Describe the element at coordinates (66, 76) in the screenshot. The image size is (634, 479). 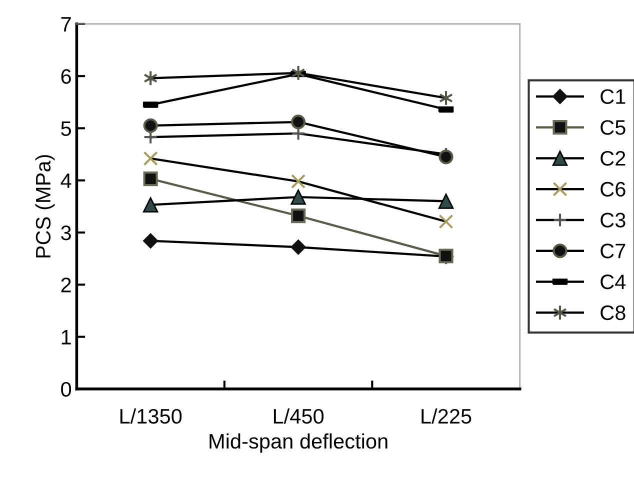
I see `y-tick-label: 6` at that location.